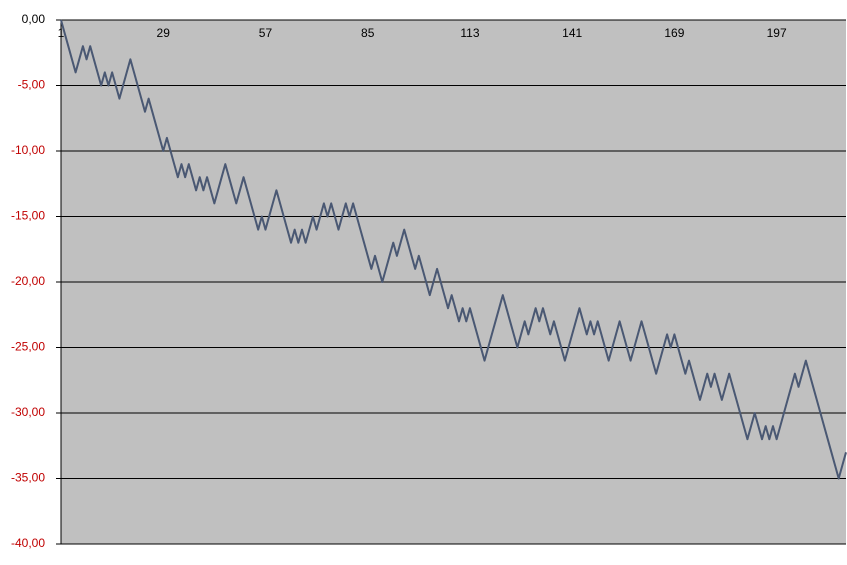  What do you see at coordinates (61, 33) in the screenshot?
I see `x-tick-label: 1` at bounding box center [61, 33].